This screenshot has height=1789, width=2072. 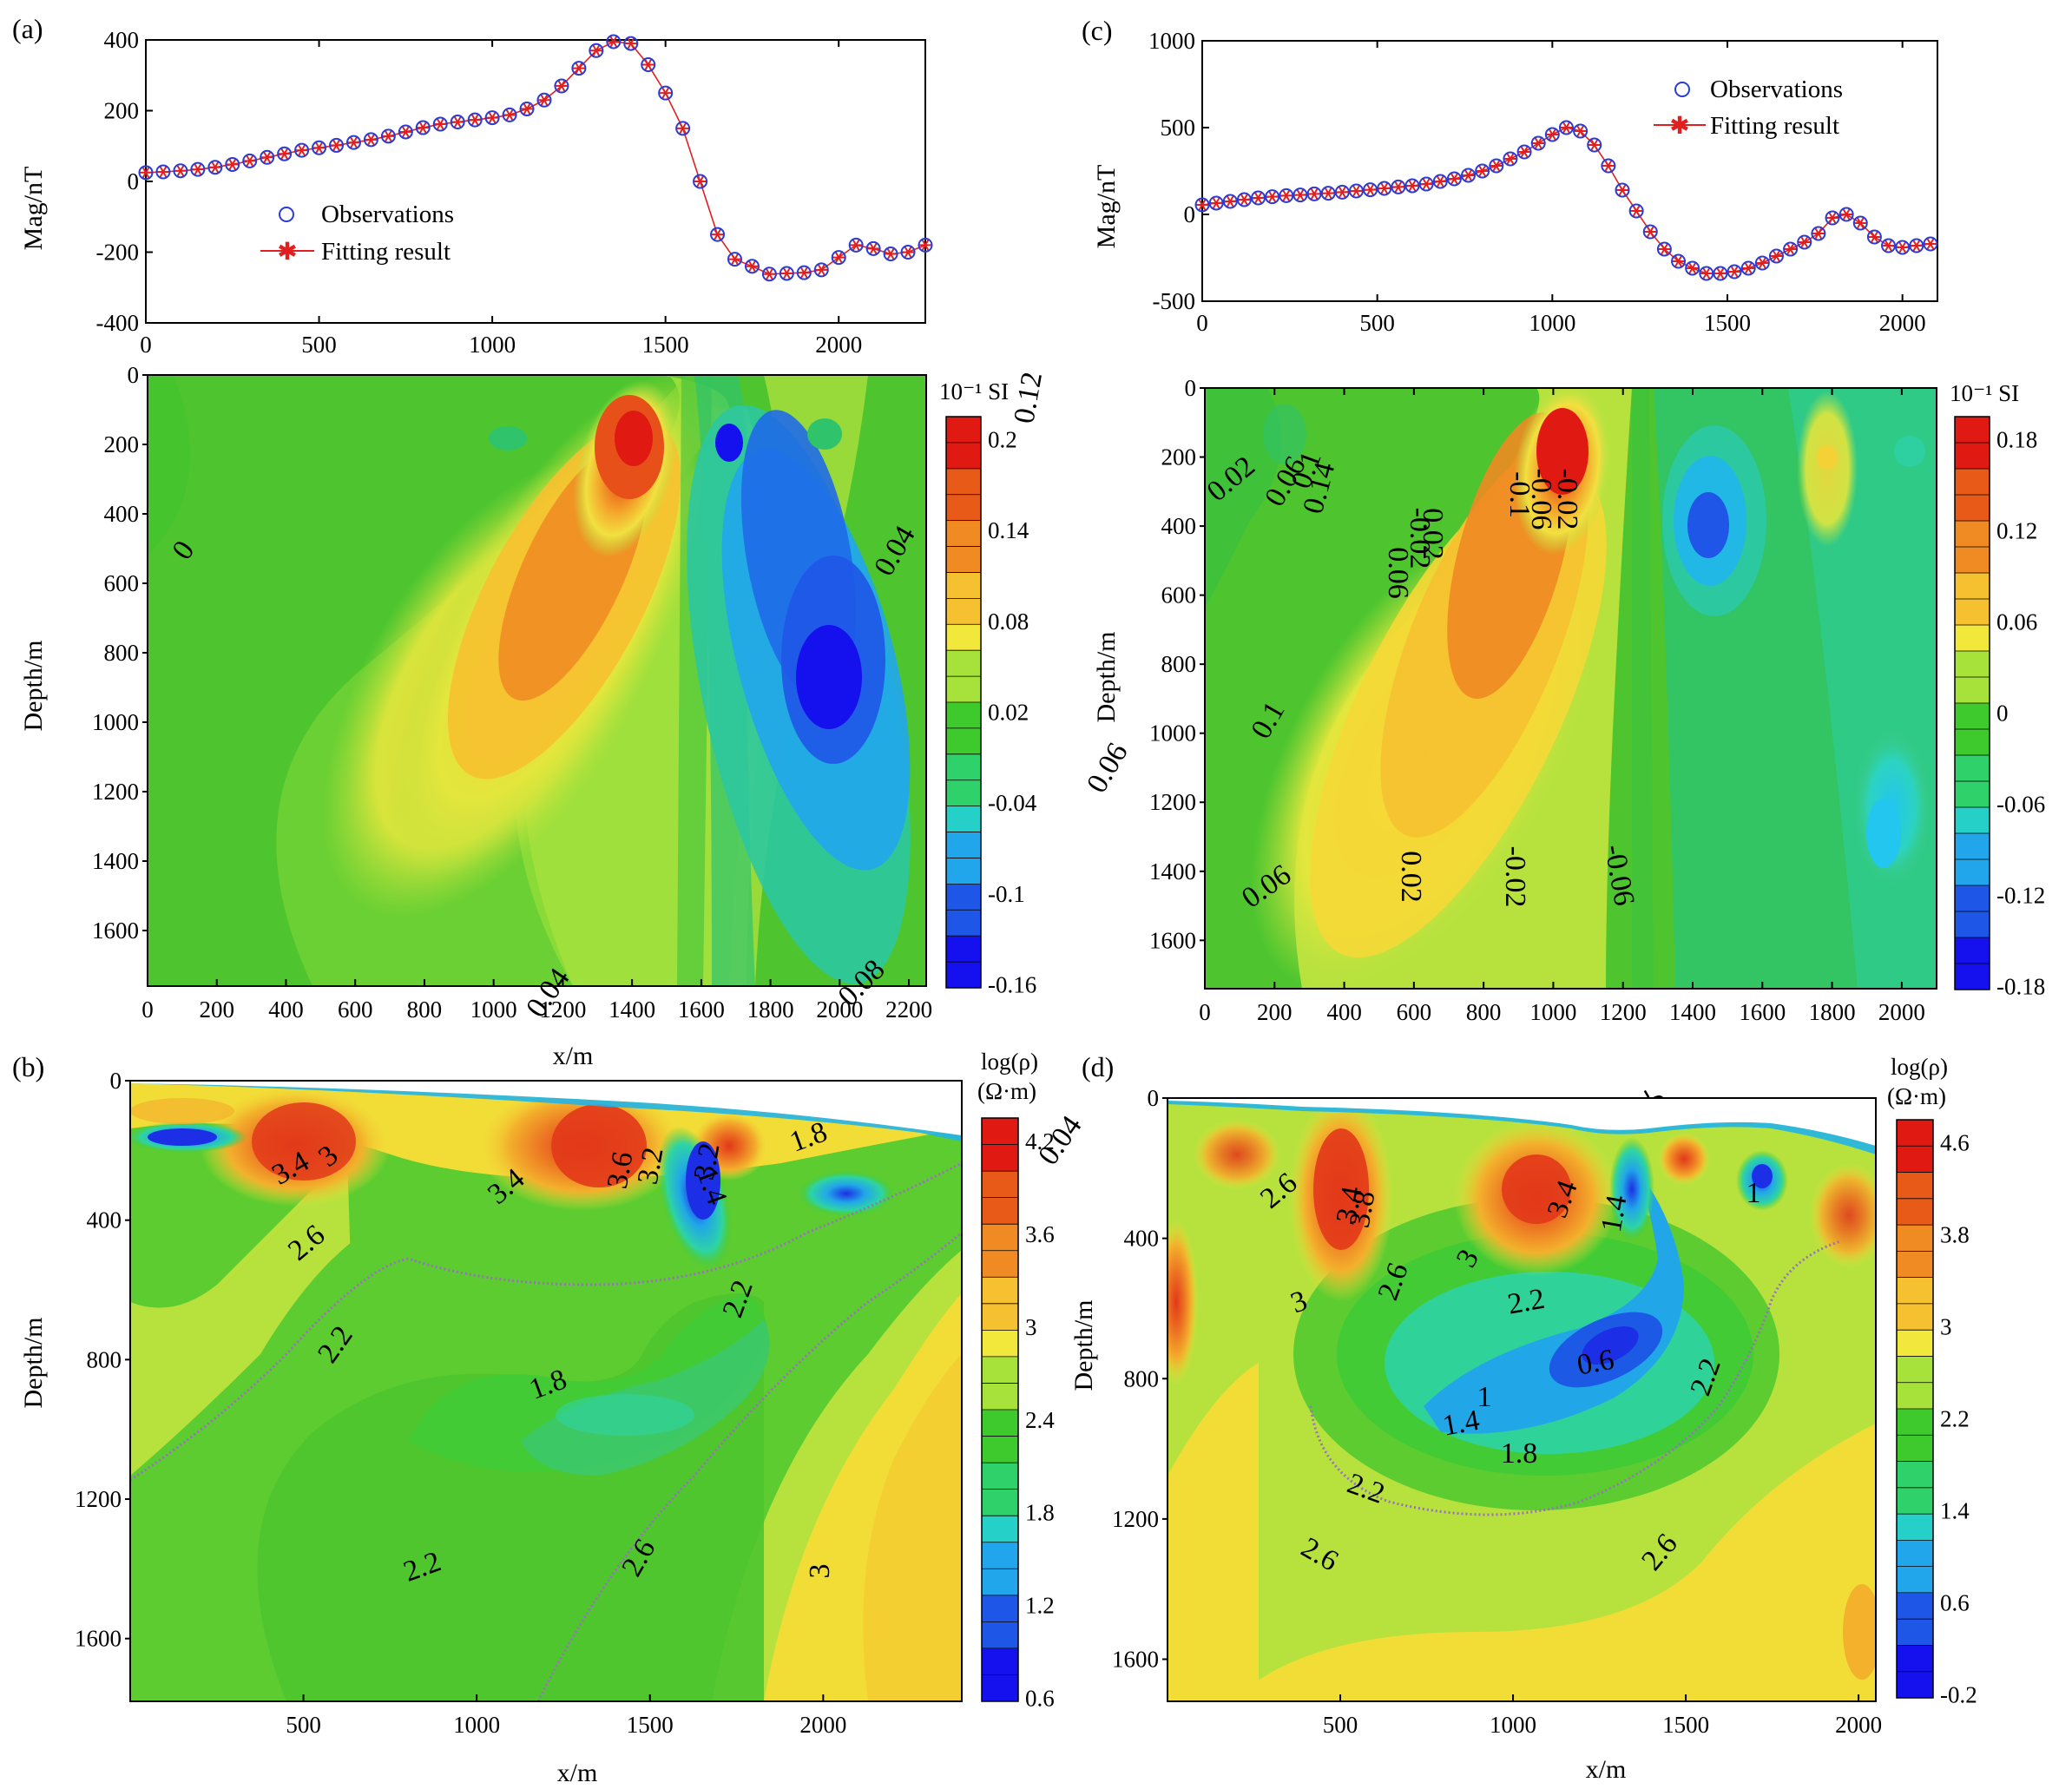 I want to click on colorbar-tick-label: 3, so click(x=1946, y=1327).